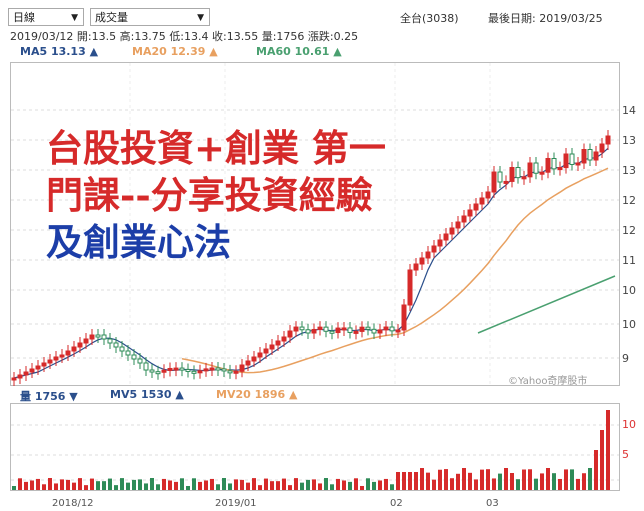 The image size is (644, 511). What do you see at coordinates (333, 36) in the screenshot?
I see `quote-change: 漲跌:0.25` at bounding box center [333, 36].